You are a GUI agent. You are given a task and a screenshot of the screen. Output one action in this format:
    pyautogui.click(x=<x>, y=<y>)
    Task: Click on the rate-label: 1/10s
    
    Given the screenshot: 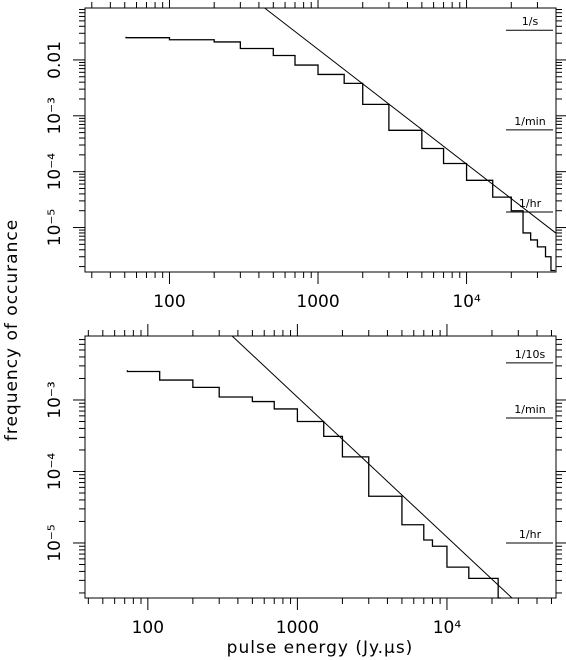 What is the action you would take?
    pyautogui.click(x=530, y=354)
    